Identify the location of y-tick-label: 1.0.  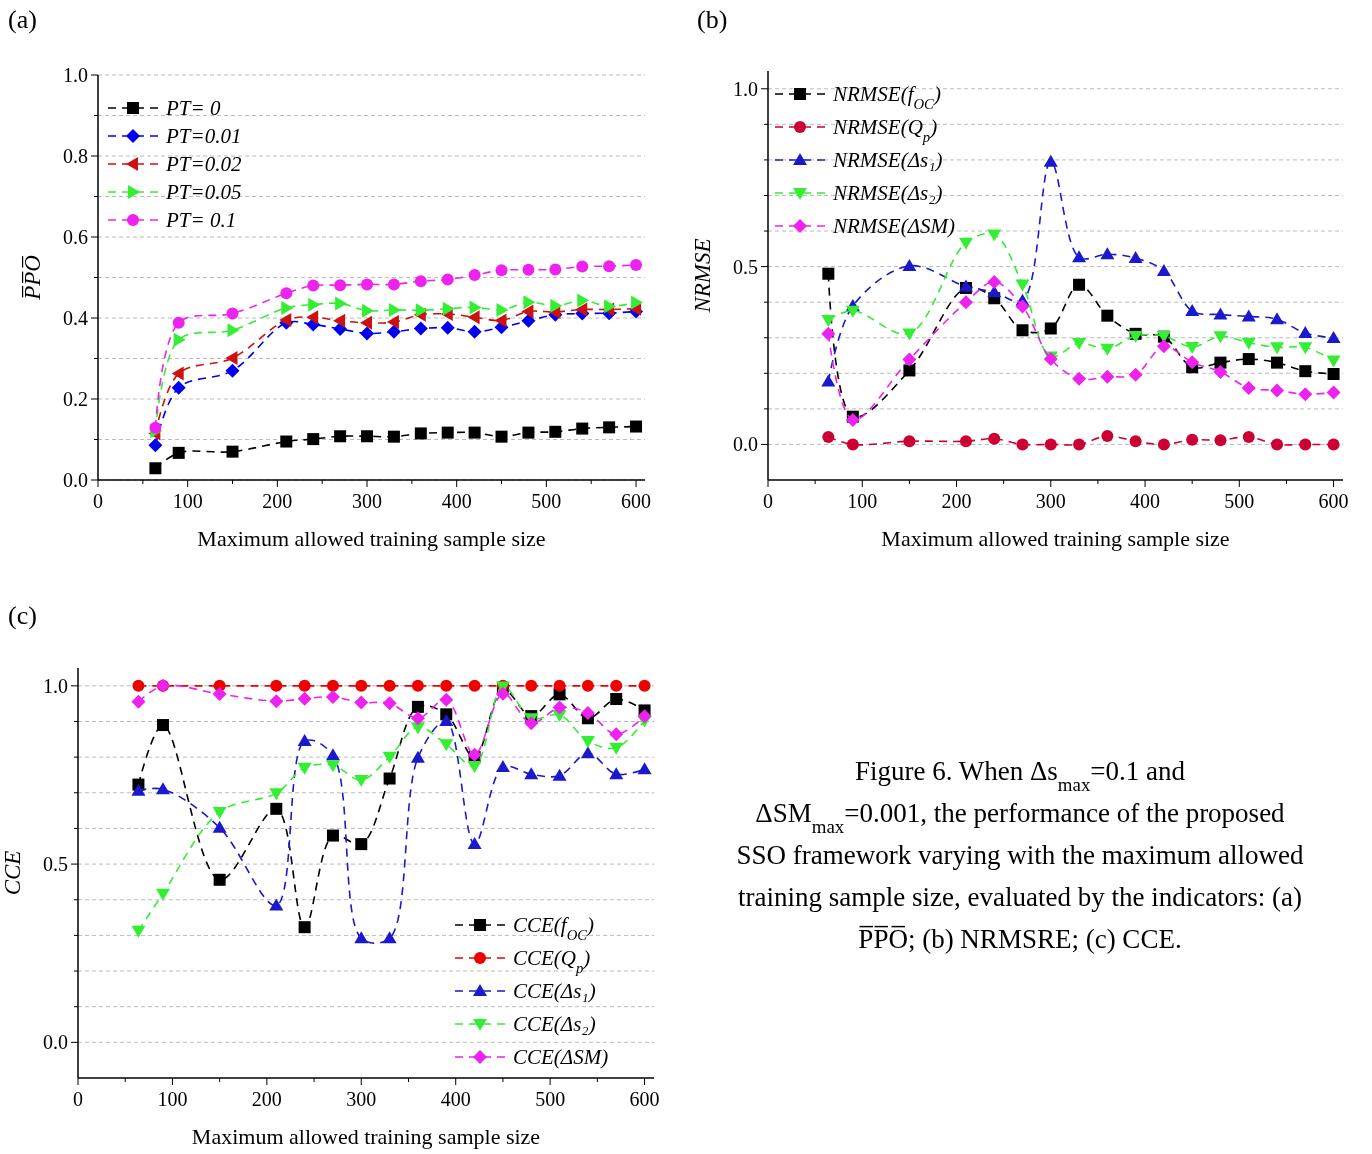
(55, 685).